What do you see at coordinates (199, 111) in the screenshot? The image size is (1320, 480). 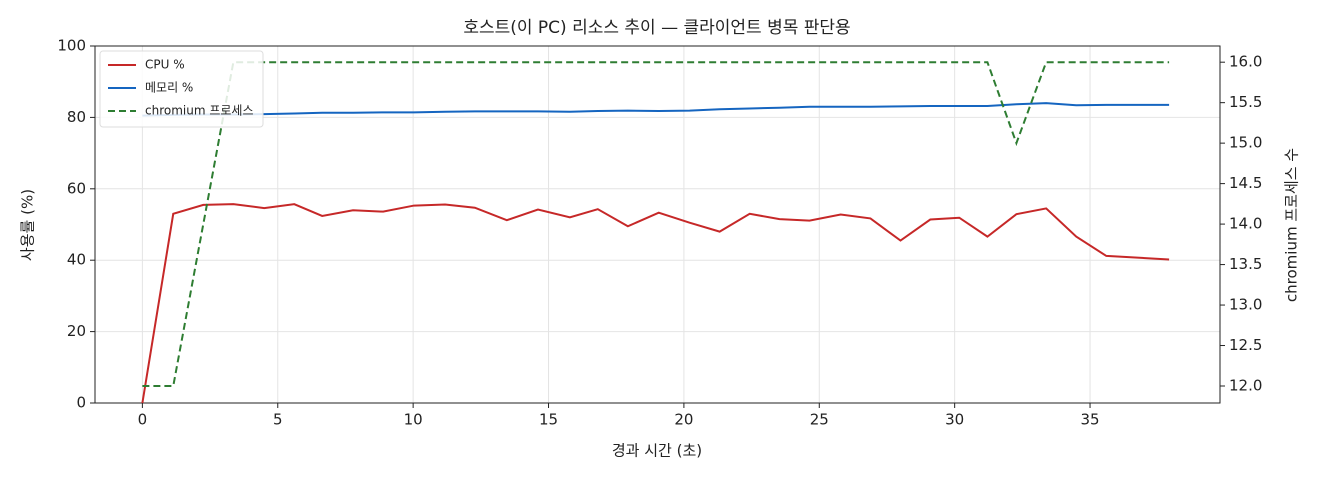 I see `legend-label: chromium 프로세스` at bounding box center [199, 111].